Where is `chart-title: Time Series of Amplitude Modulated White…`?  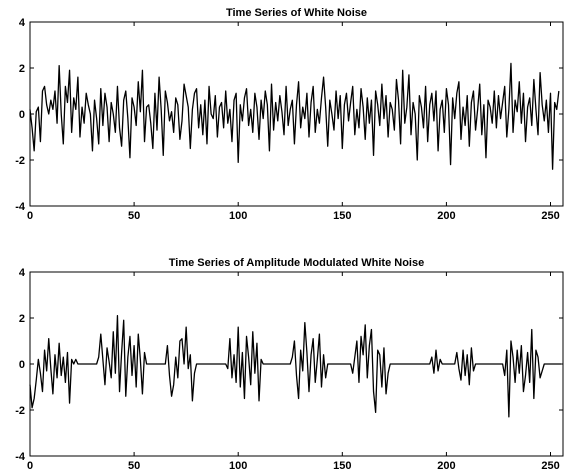
chart-title: Time Series of Amplitude Modulated White… is located at coordinates (296, 263).